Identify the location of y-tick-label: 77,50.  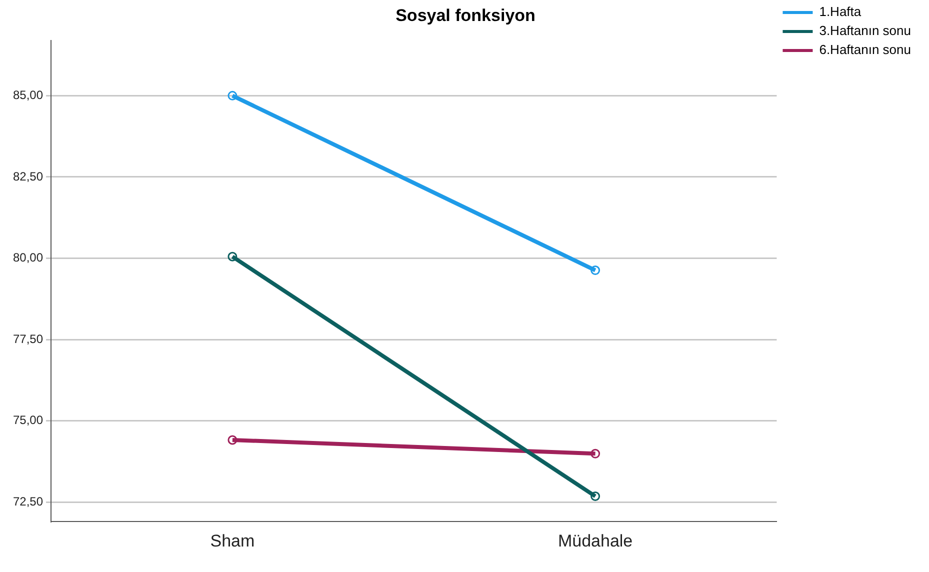
(28, 339).